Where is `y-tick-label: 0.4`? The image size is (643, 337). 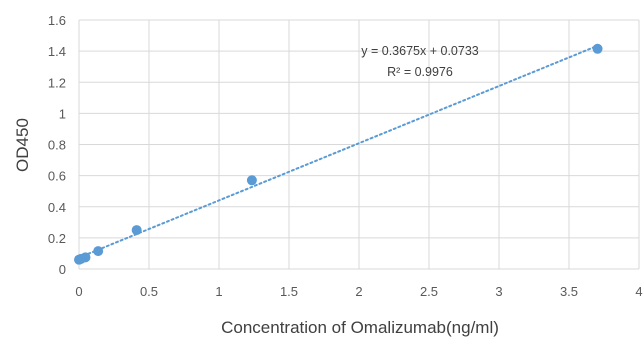 y-tick-label: 0.4 is located at coordinates (57, 207).